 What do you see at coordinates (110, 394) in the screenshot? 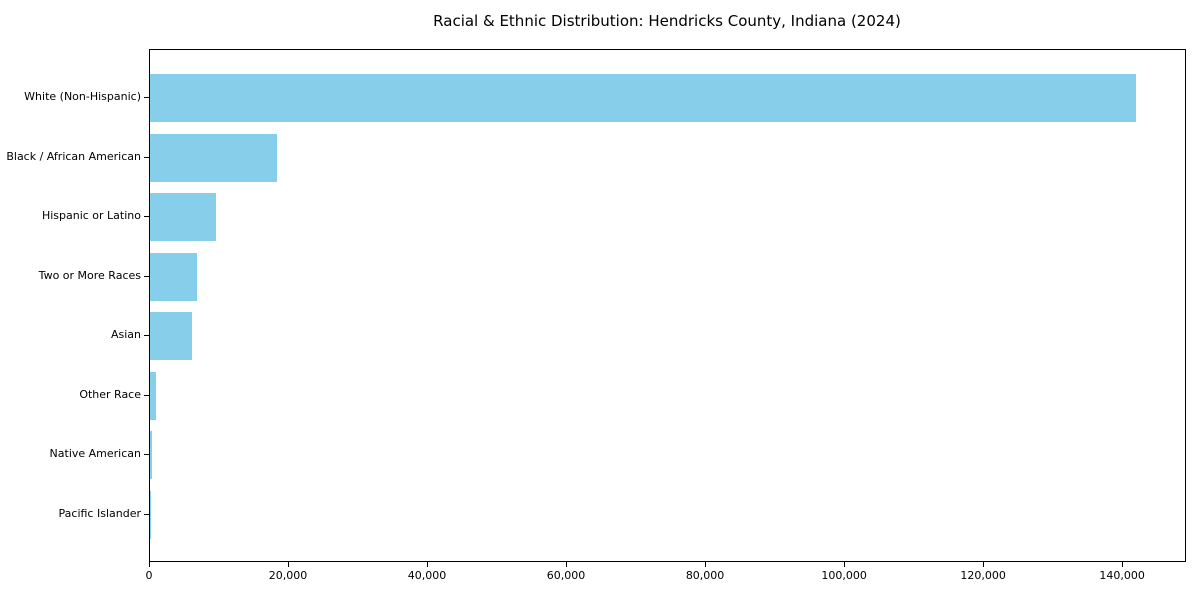
I see `y-tick-label-other-race: Other Race` at bounding box center [110, 394].